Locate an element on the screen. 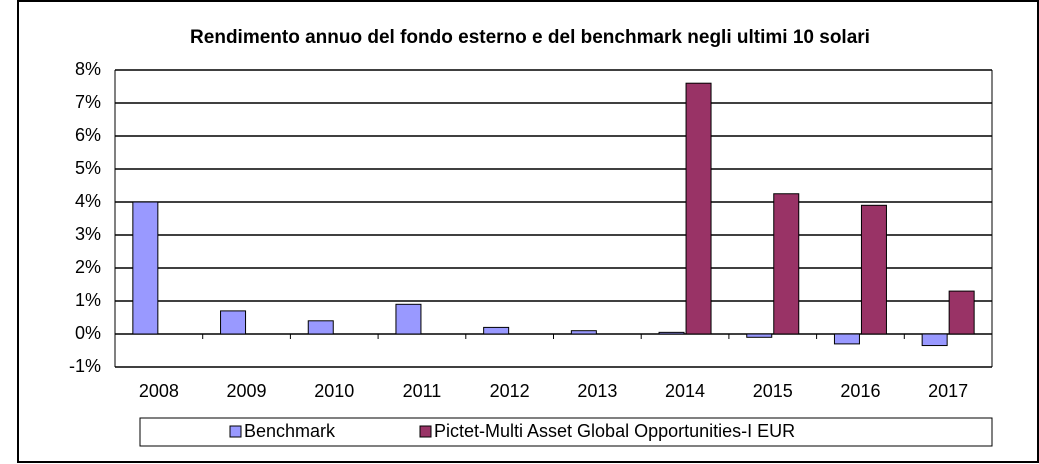 The image size is (1039, 464). y-tick-label: 0% is located at coordinates (88, 333).